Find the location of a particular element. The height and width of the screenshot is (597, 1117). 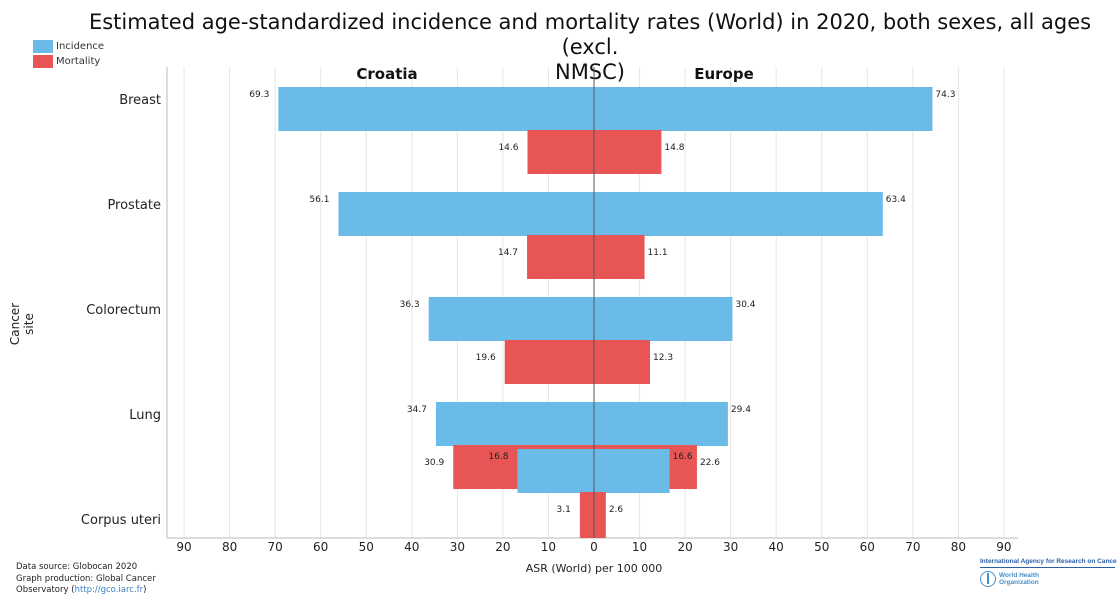

x-axis-label: ASR (World) per 100 000 is located at coordinates (594, 568).